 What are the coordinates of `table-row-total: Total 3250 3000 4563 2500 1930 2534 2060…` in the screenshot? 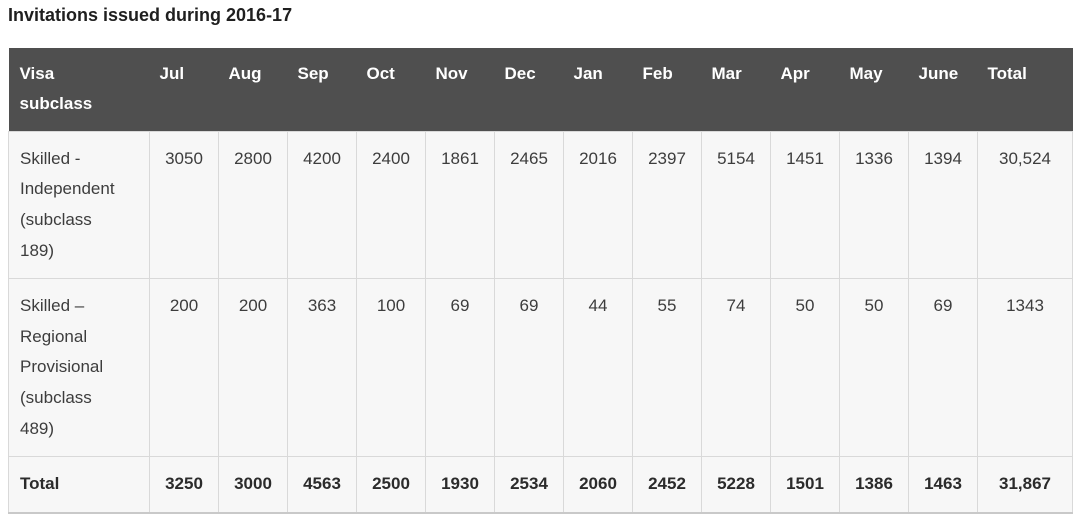 It's located at (540, 485).